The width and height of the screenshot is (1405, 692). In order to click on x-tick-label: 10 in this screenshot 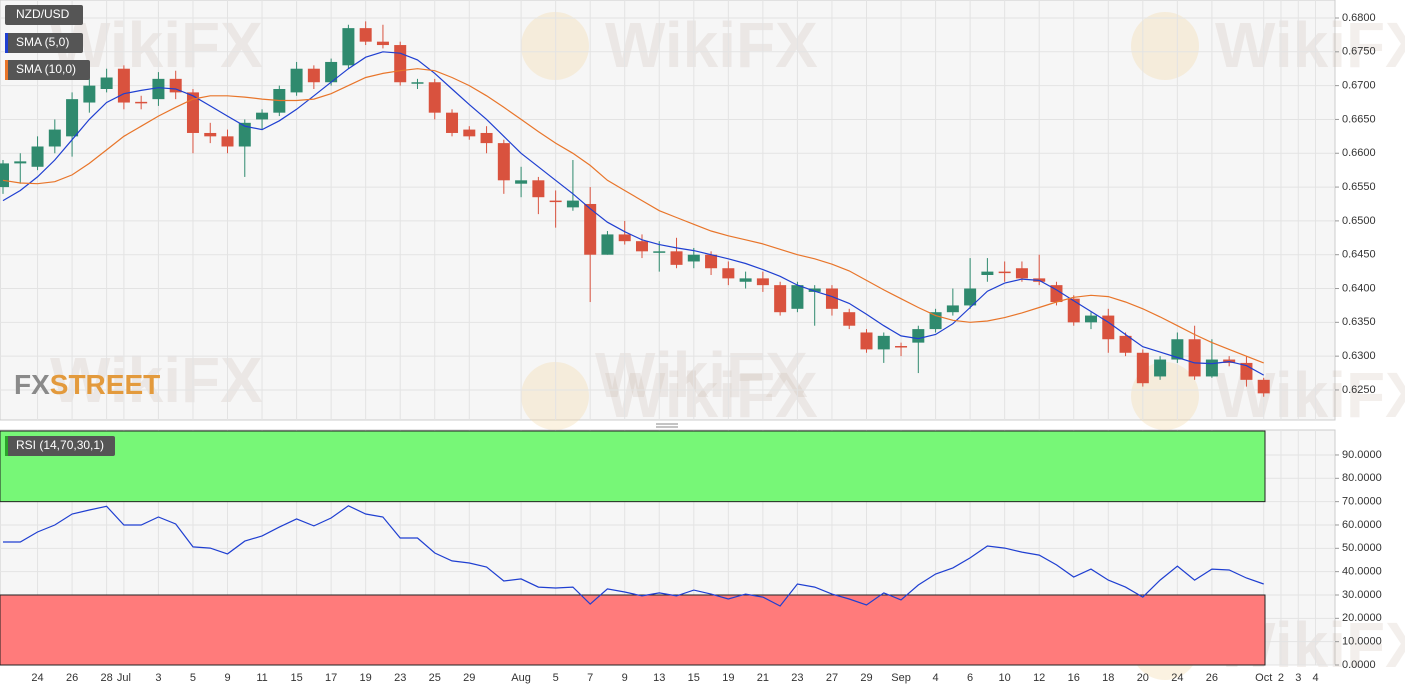, I will do `click(1005, 678)`.